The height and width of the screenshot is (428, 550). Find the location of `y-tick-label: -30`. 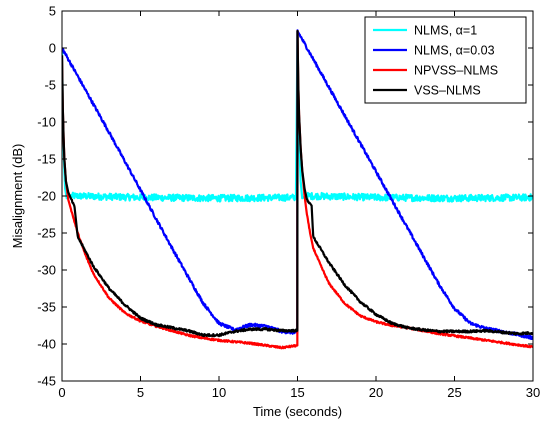

y-tick-label: -30 is located at coordinates (46, 270).